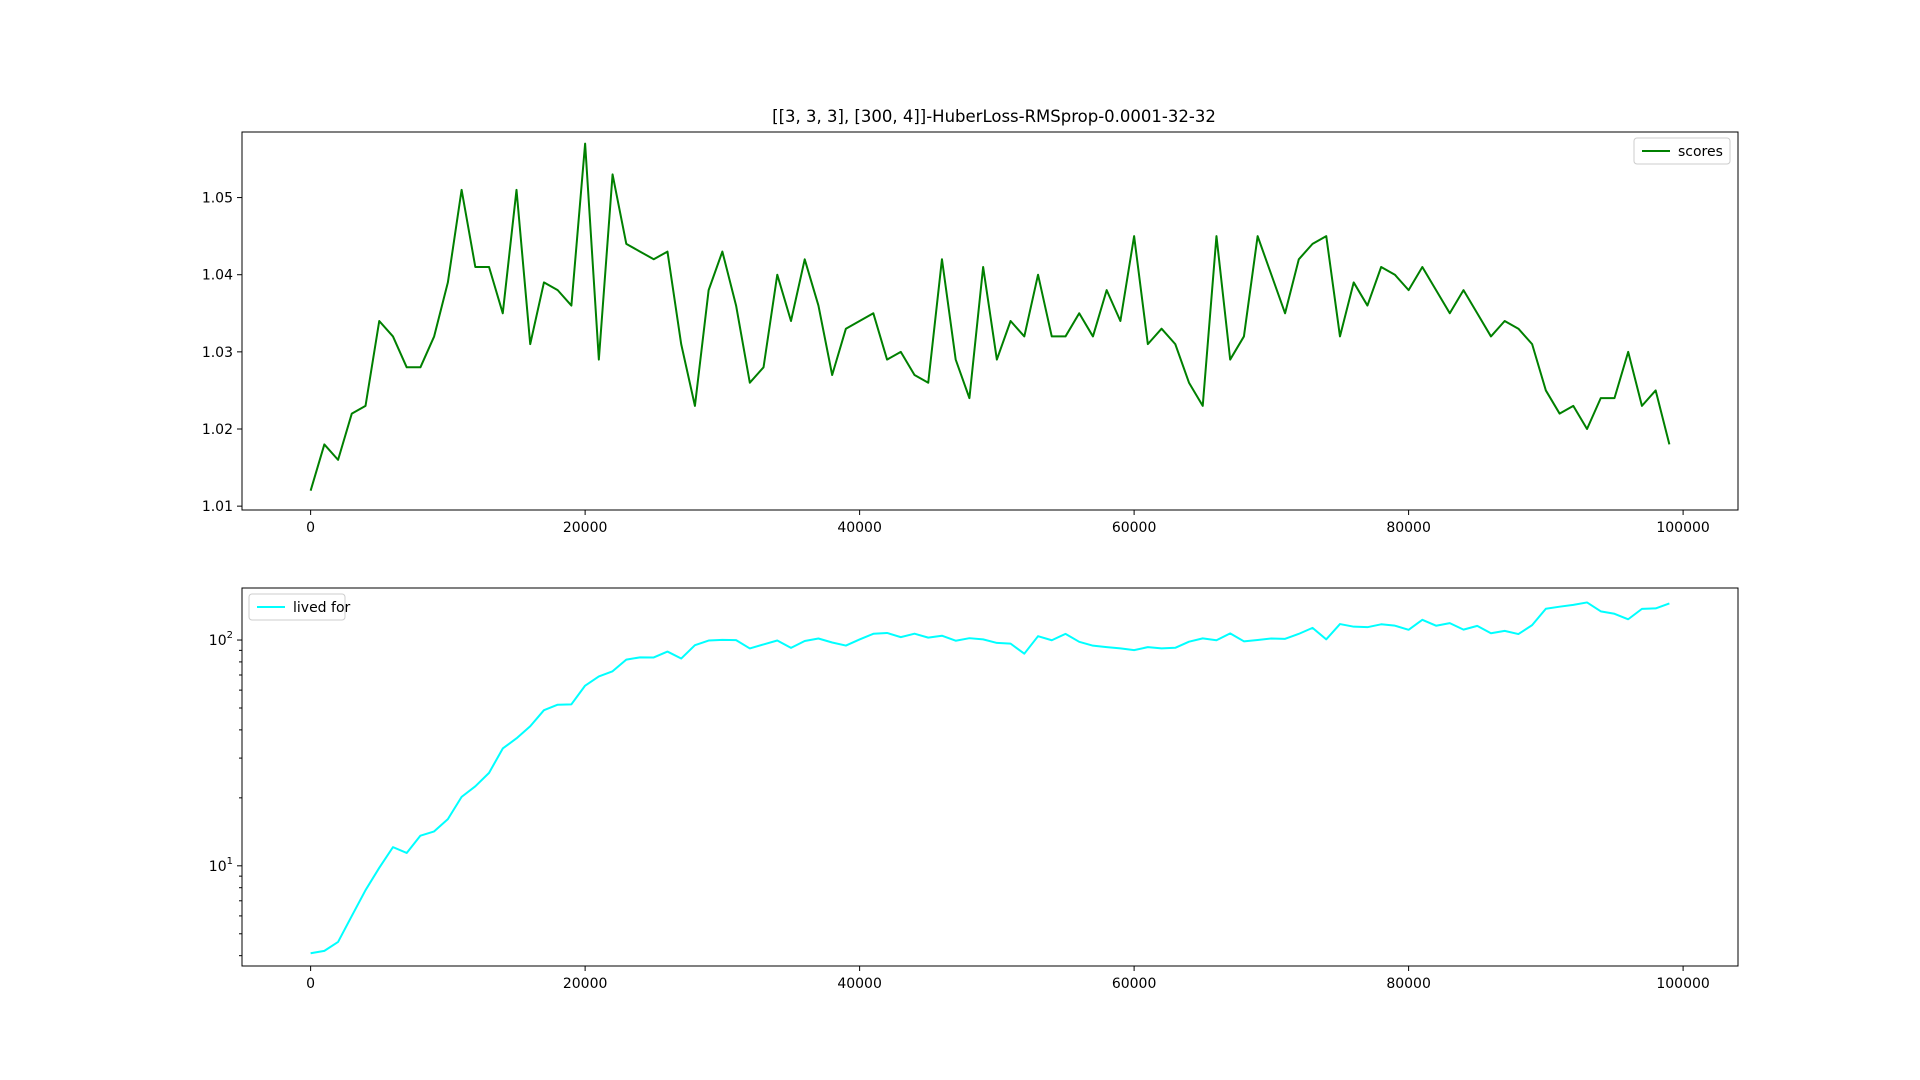  Describe the element at coordinates (230, 635) in the screenshot. I see `y-tick-label-exponent: 2` at that location.